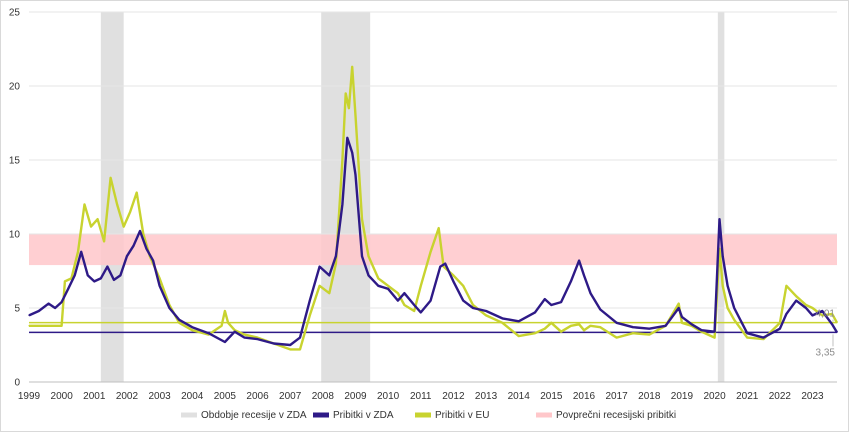 This screenshot has height=436, width=849. I want to click on x-tick-label: 2012, so click(453, 396).